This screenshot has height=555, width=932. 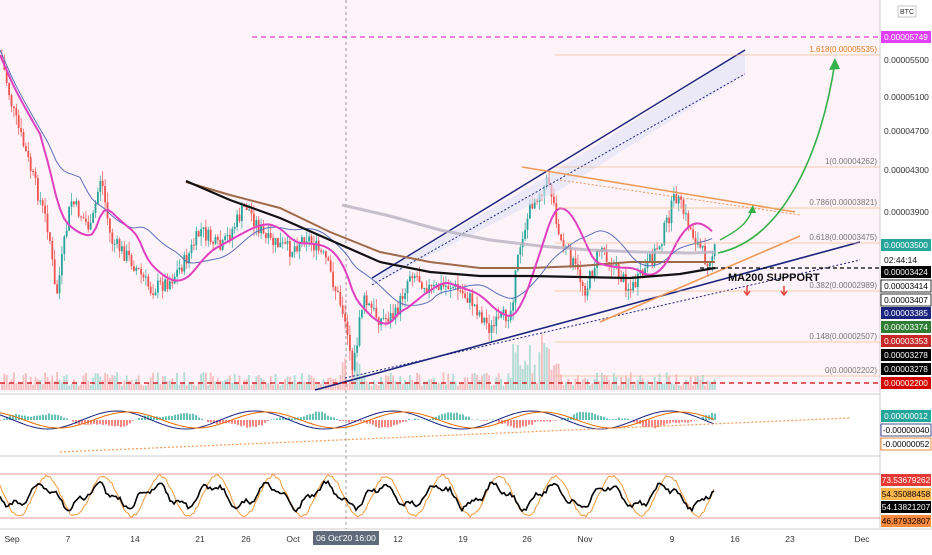 What do you see at coordinates (906, 430) in the screenshot?
I see `macd-badge-text: -0.00000040` at bounding box center [906, 430].